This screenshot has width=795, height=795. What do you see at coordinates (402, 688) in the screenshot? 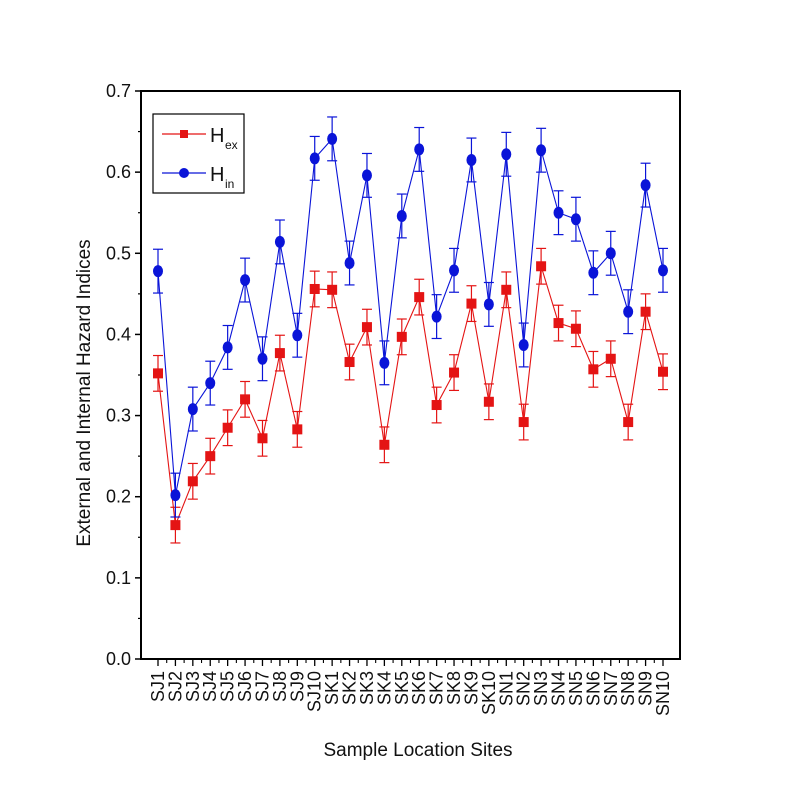
I see `x-tick-label: SK5` at bounding box center [402, 688].